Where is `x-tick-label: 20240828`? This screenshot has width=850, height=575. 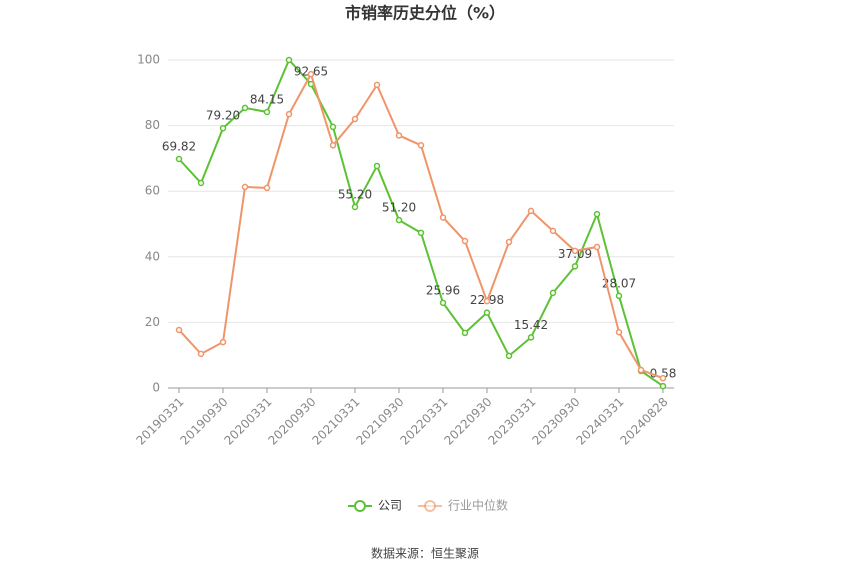 x-tick-label: 20240828 is located at coordinates (644, 421).